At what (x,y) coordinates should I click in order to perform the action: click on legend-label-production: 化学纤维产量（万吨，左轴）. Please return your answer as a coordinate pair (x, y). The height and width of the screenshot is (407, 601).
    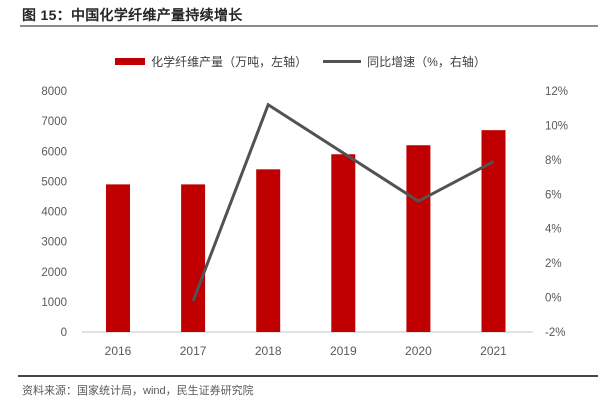
    Looking at the image, I should click on (229, 61).